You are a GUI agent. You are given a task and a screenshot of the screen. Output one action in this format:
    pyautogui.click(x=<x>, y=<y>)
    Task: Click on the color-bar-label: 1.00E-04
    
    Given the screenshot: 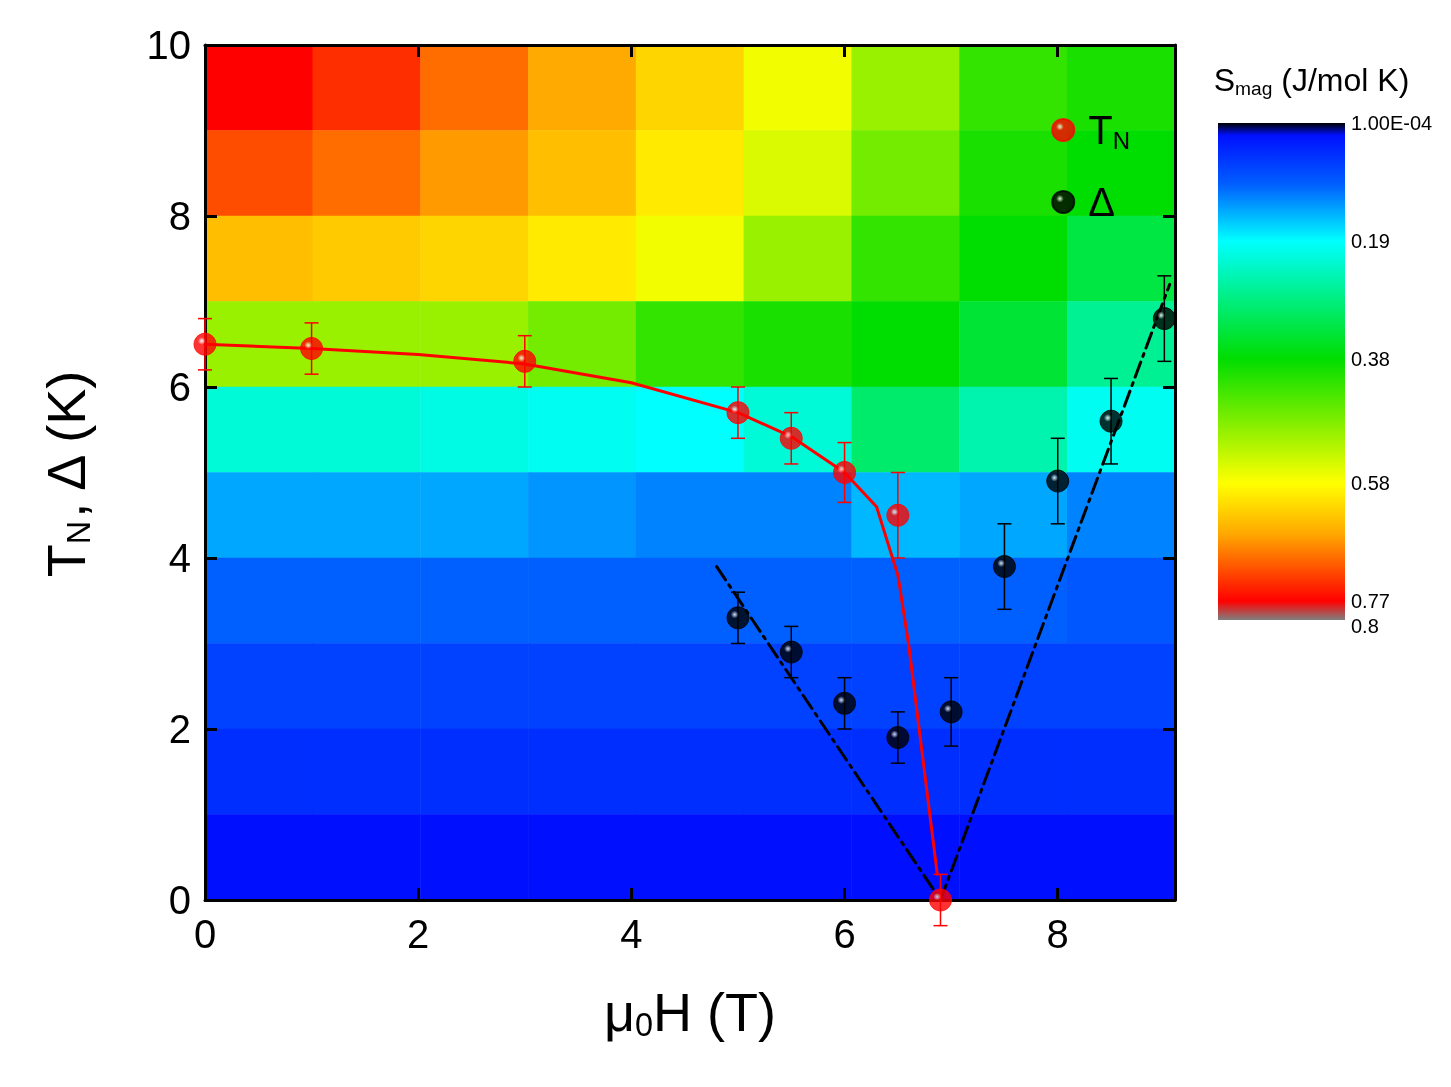 What is the action you would take?
    pyautogui.click(x=1392, y=123)
    